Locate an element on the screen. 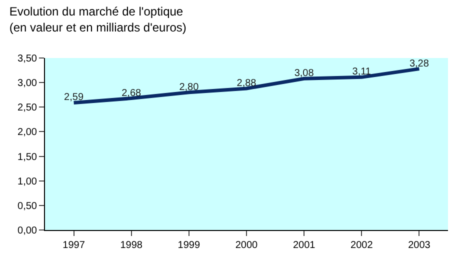  data-label: 3,28 is located at coordinates (419, 64).